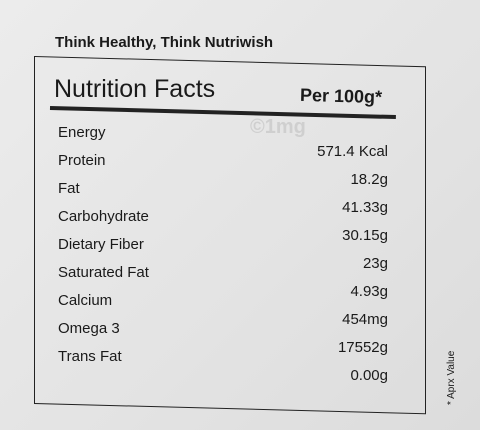  Describe the element at coordinates (69, 188) in the screenshot. I see `nutrient-name: Fat` at that location.